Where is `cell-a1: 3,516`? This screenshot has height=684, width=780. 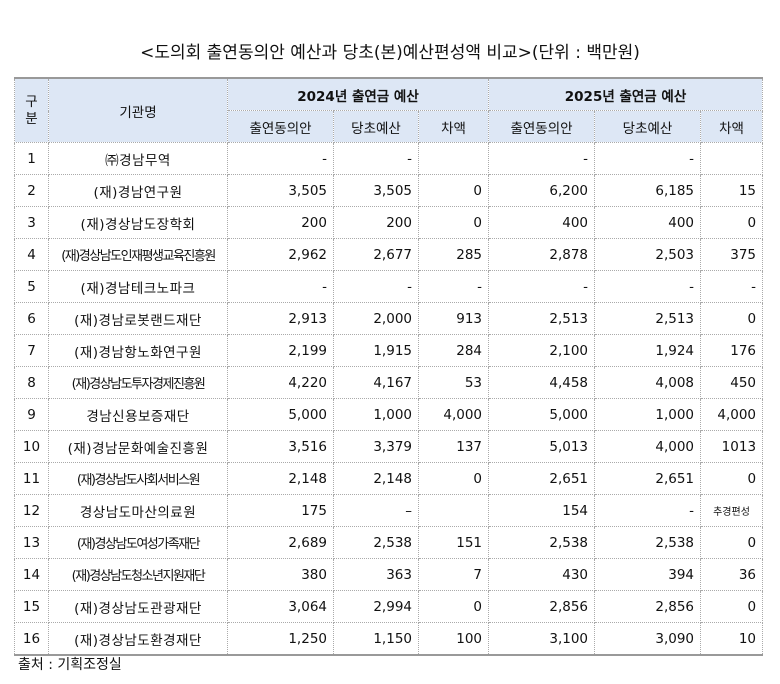
cell-a1: 3,516 is located at coordinates (280, 446).